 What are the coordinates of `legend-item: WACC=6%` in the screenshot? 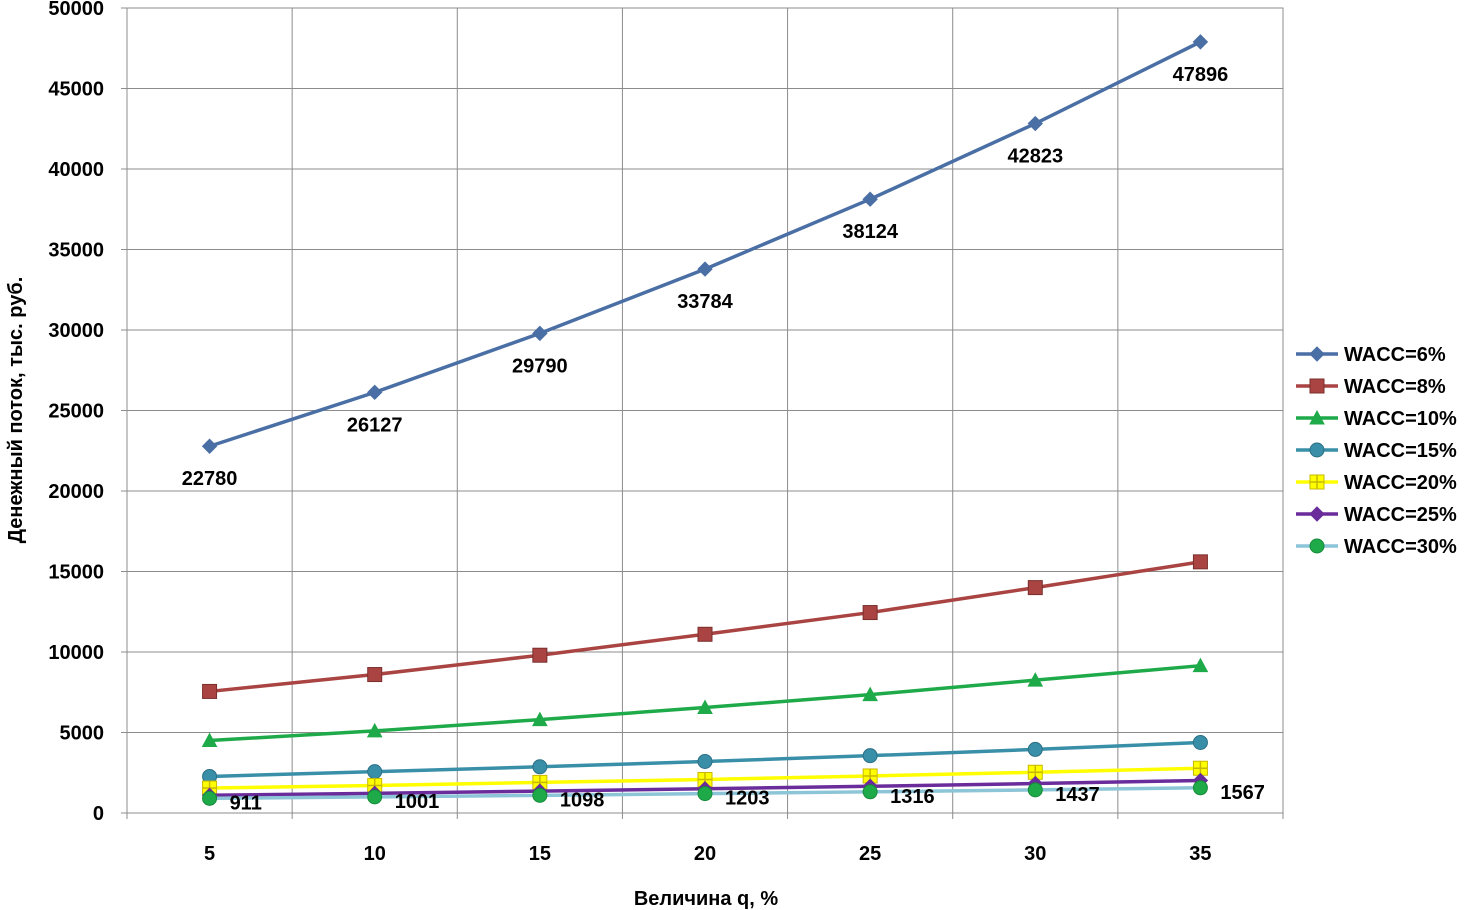 It's located at (1371, 355).